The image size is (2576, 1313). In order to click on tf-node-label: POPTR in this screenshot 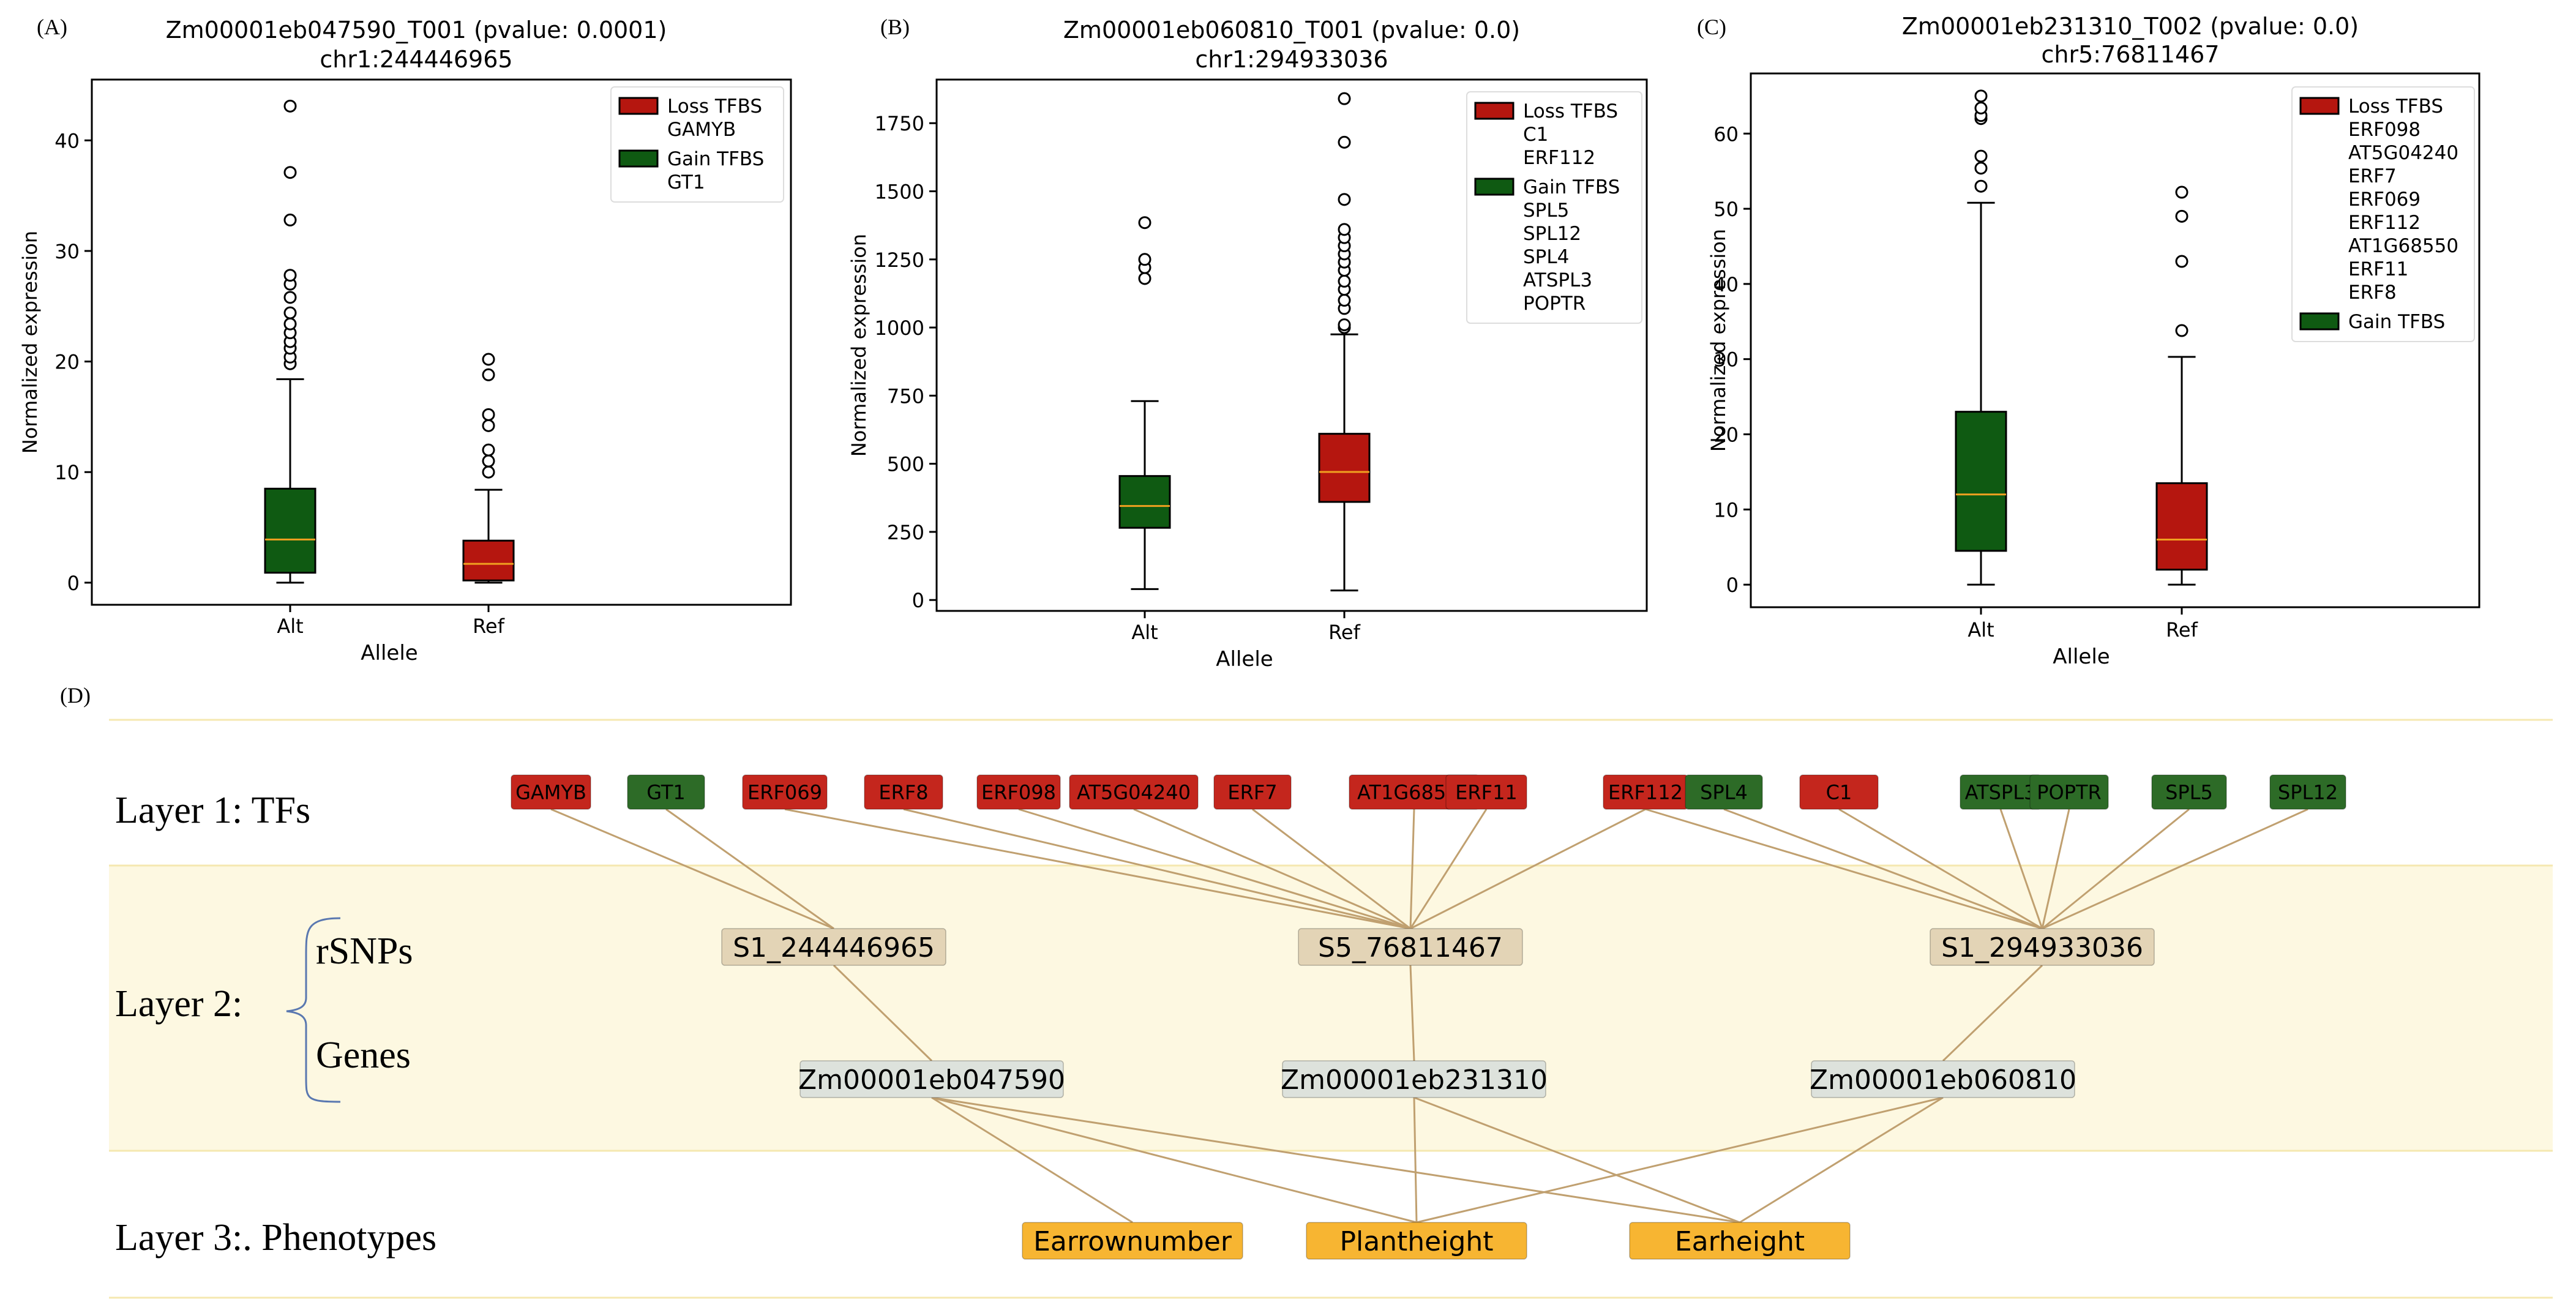, I will do `click(2069, 792)`.